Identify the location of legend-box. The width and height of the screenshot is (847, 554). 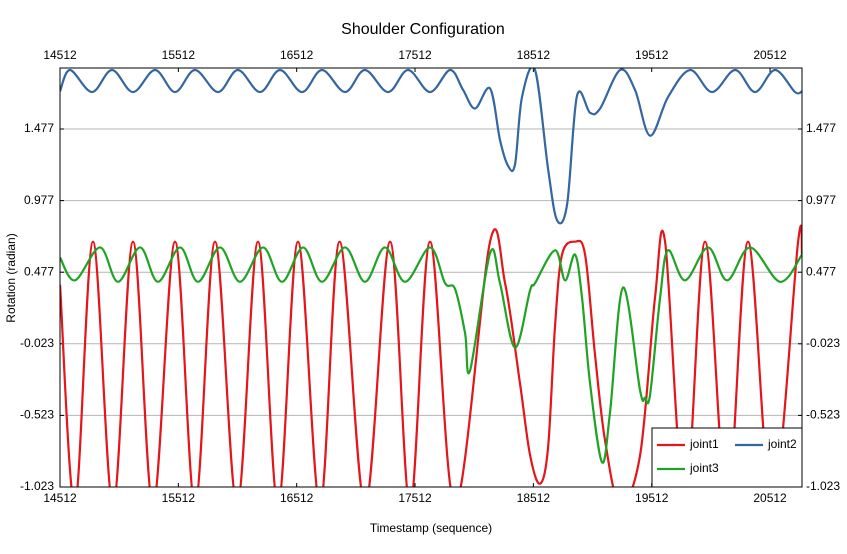
(727, 457).